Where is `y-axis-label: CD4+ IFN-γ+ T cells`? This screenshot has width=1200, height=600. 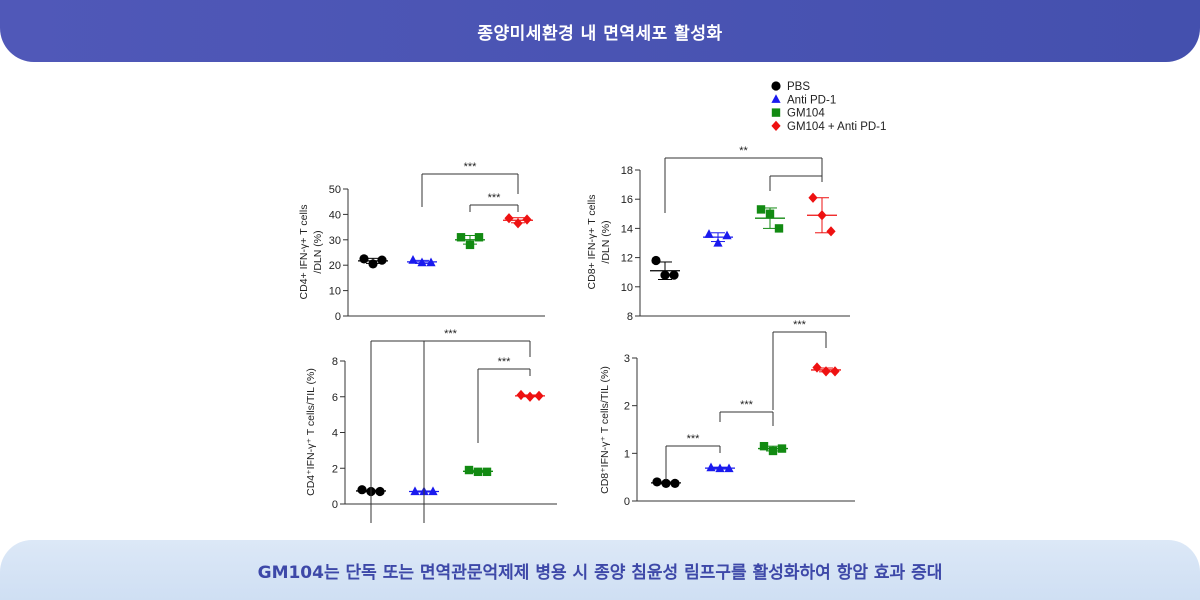 y-axis-label: CD4+ IFN-γ+ T cells is located at coordinates (304, 252).